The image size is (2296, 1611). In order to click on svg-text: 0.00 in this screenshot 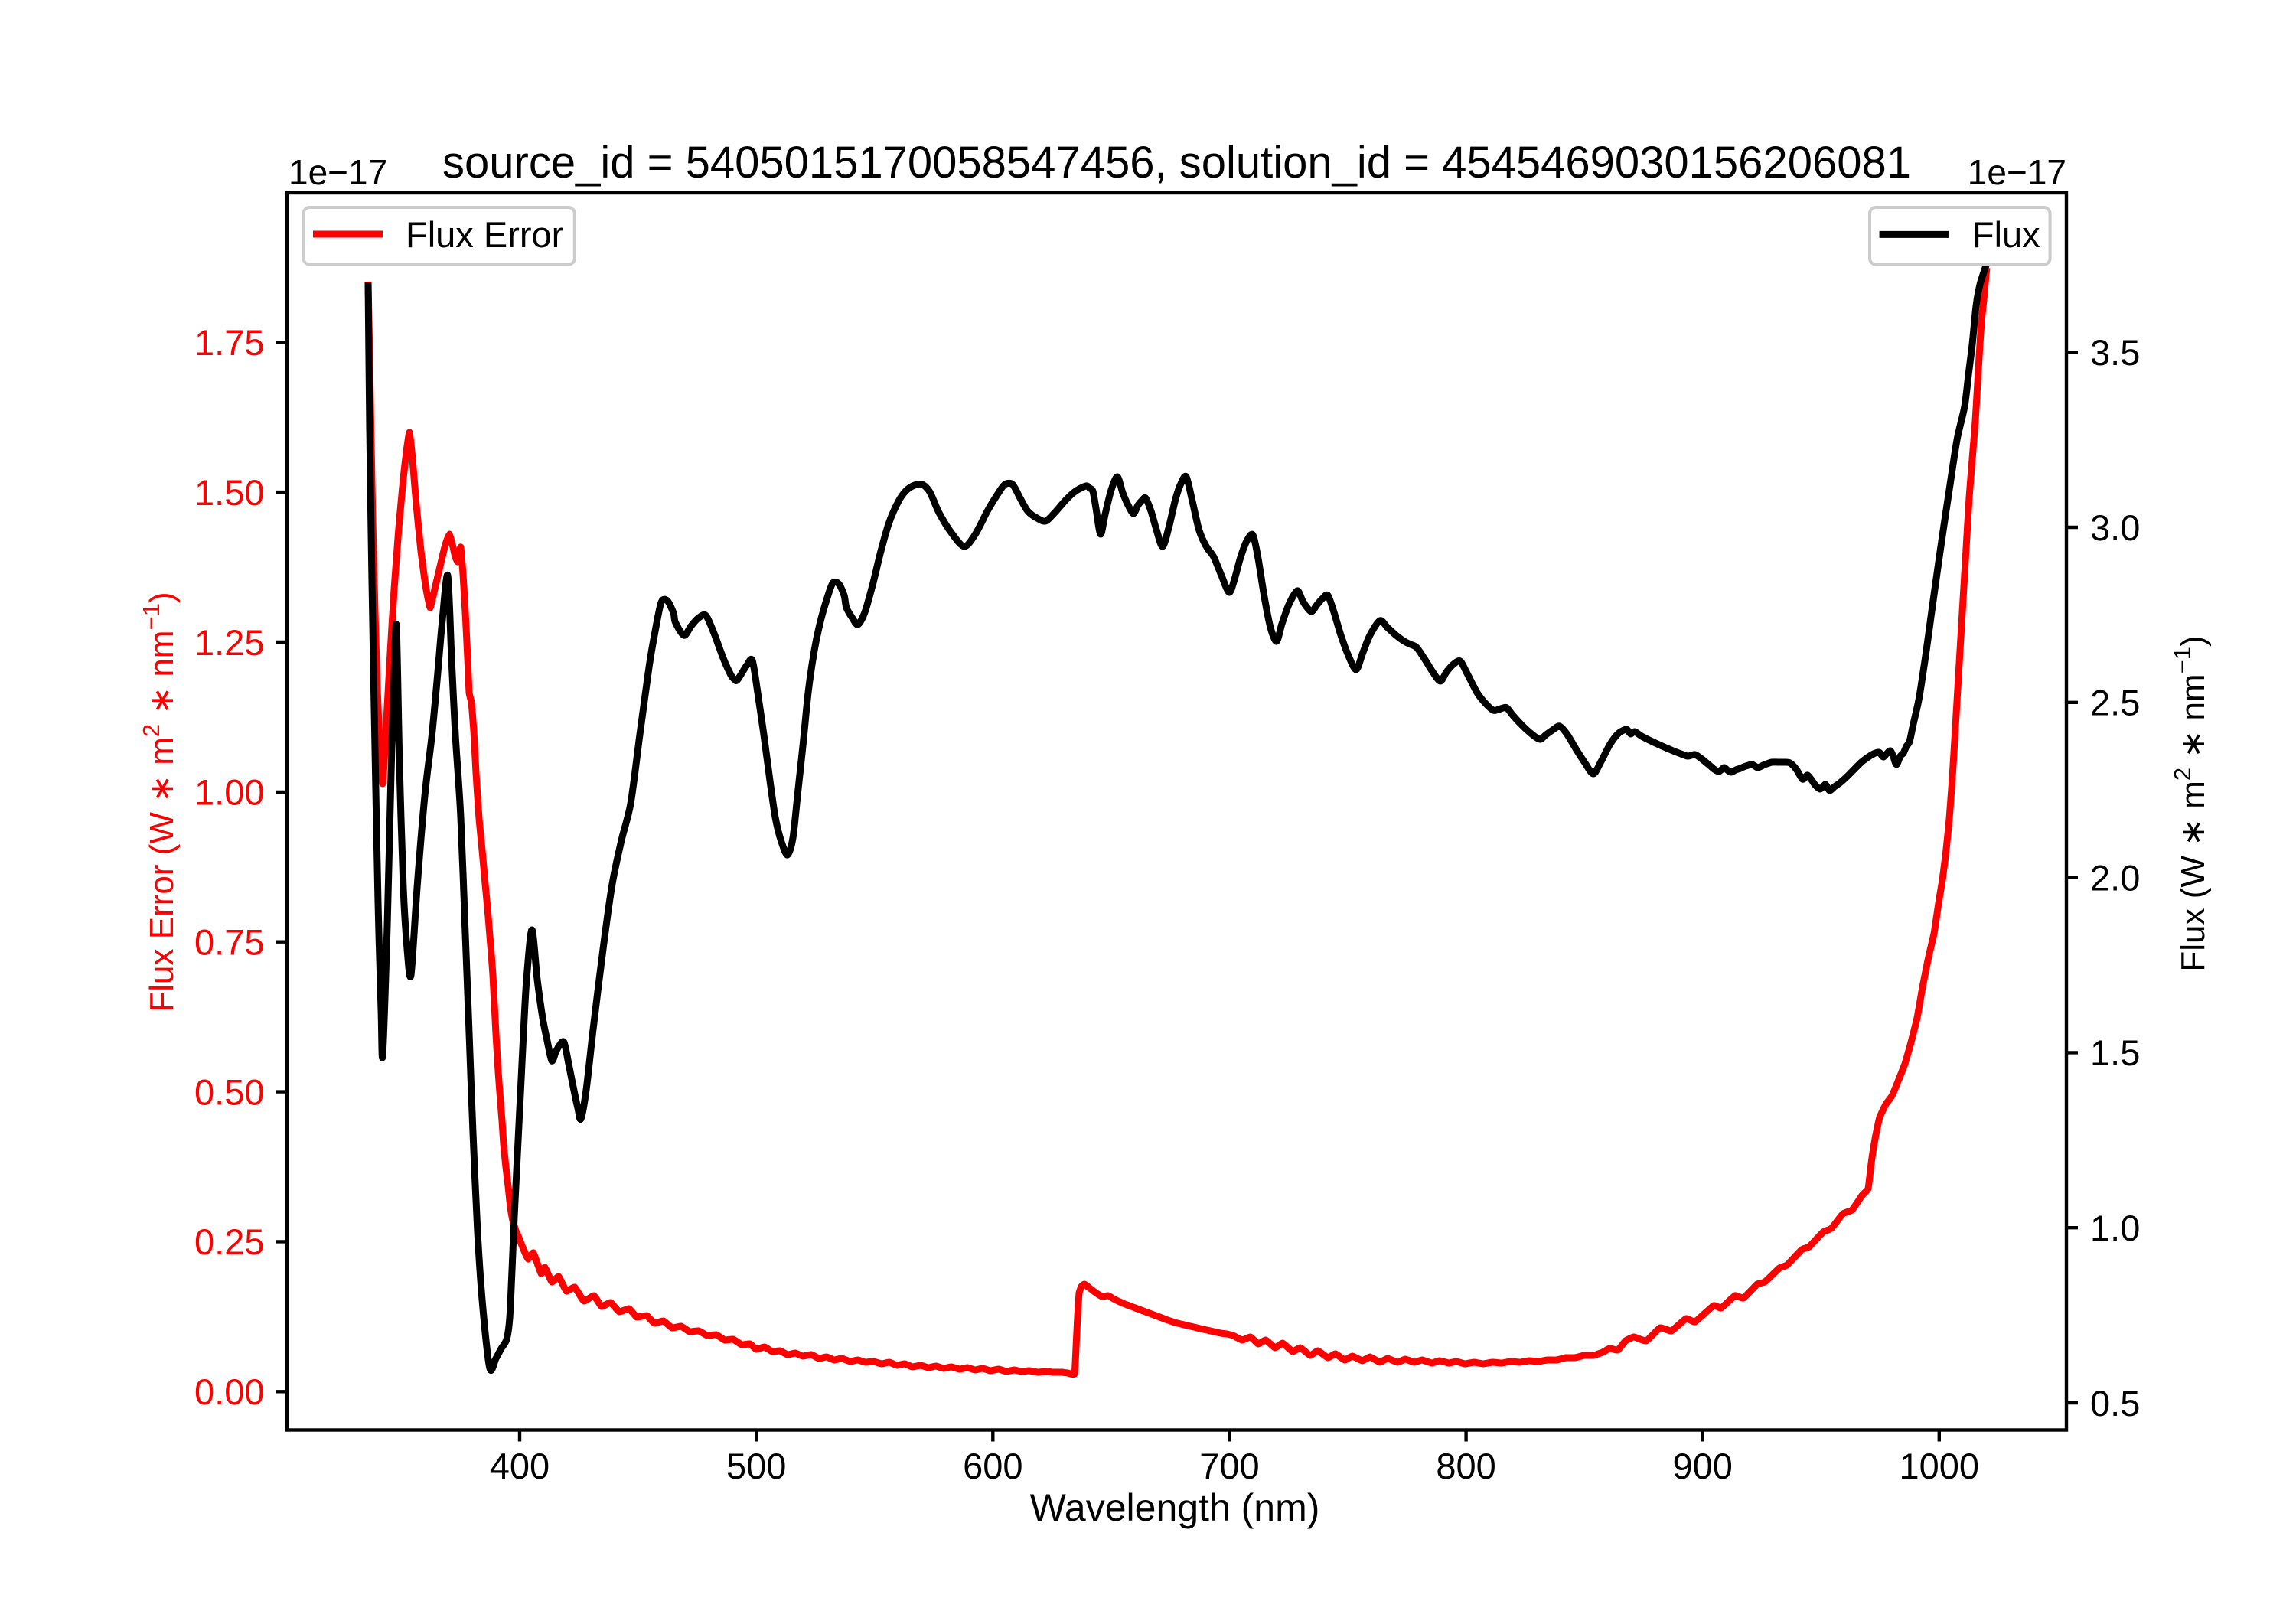, I will do `click(229, 1391)`.